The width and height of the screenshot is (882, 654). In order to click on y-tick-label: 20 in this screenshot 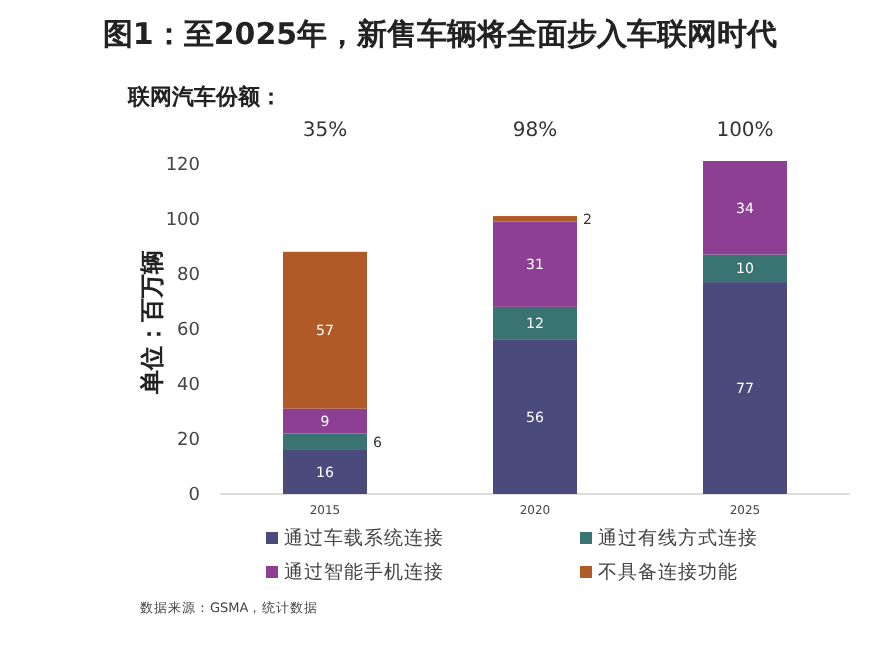, I will do `click(189, 440)`.